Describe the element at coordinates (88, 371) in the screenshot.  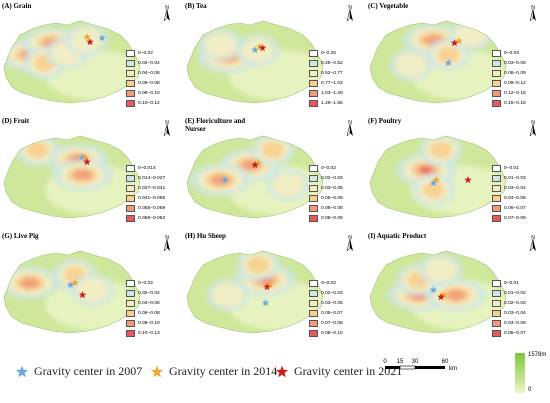
I see `legend-label-2007: Gravity center in 2007` at that location.